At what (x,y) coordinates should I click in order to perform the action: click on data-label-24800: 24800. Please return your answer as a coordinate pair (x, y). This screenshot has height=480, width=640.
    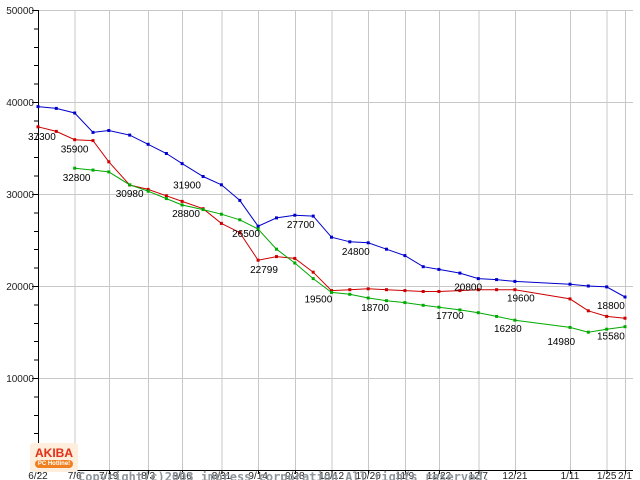
    Looking at the image, I should click on (356, 252).